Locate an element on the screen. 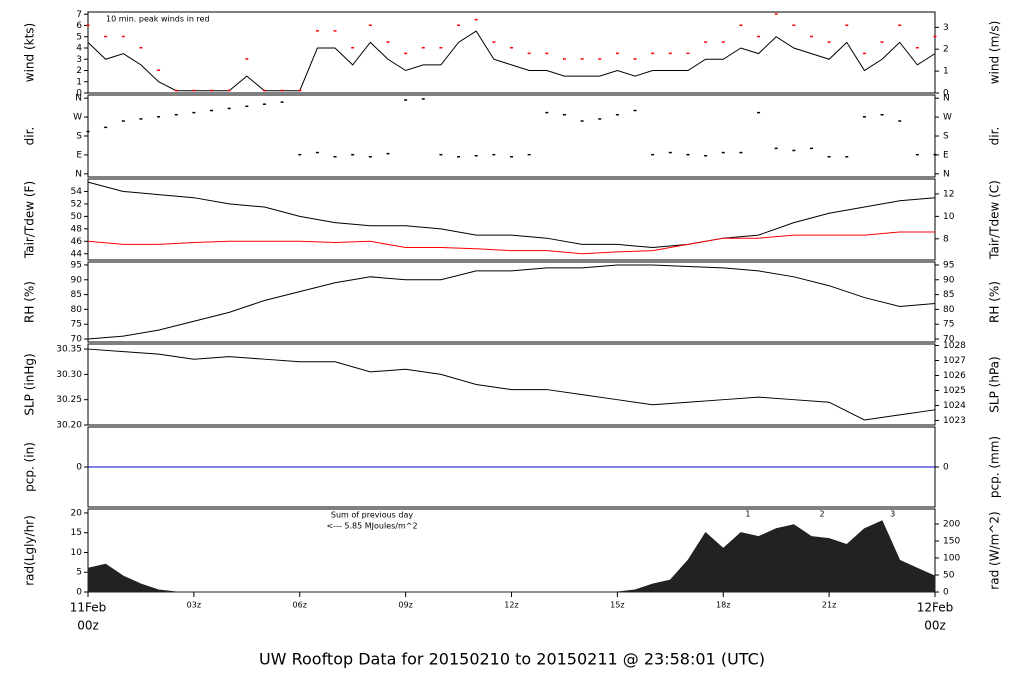  y2-tick-label: 1027 is located at coordinates (954, 361).